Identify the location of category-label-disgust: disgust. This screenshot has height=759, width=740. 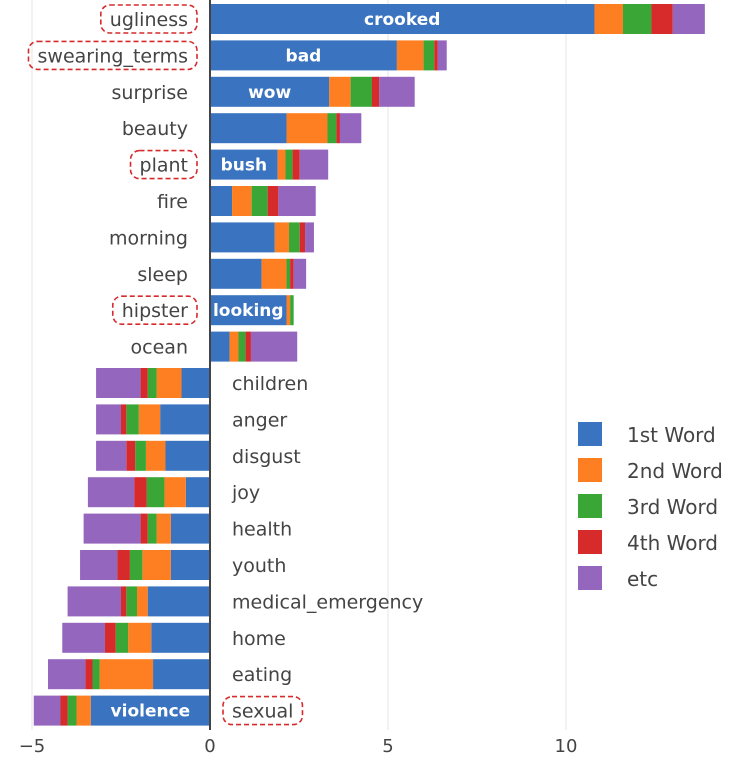
(266, 457).